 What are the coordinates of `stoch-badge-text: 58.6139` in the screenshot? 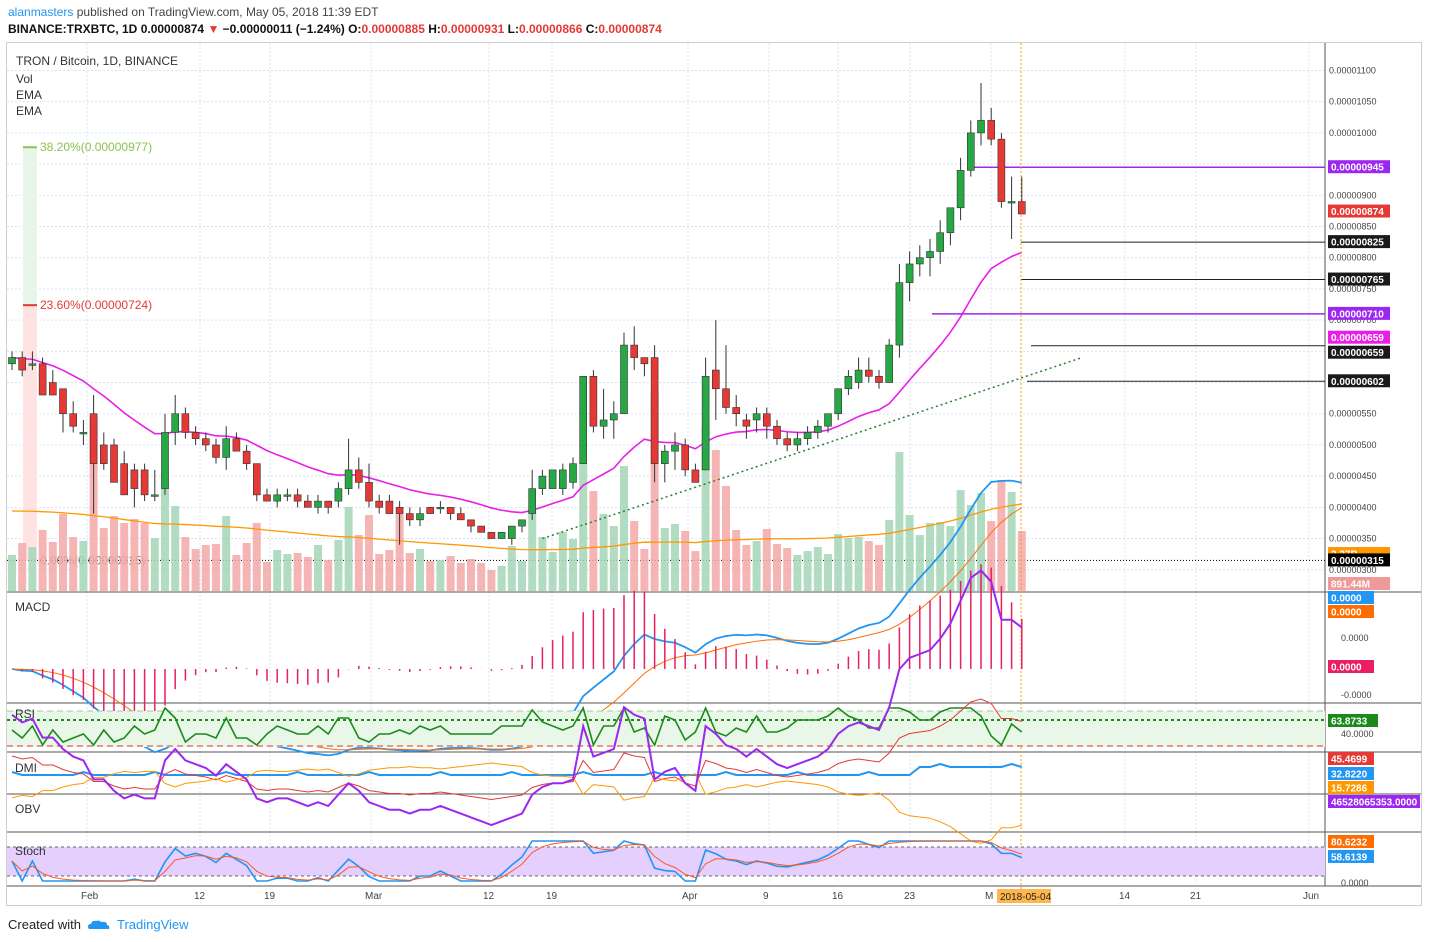 It's located at (1349, 858).